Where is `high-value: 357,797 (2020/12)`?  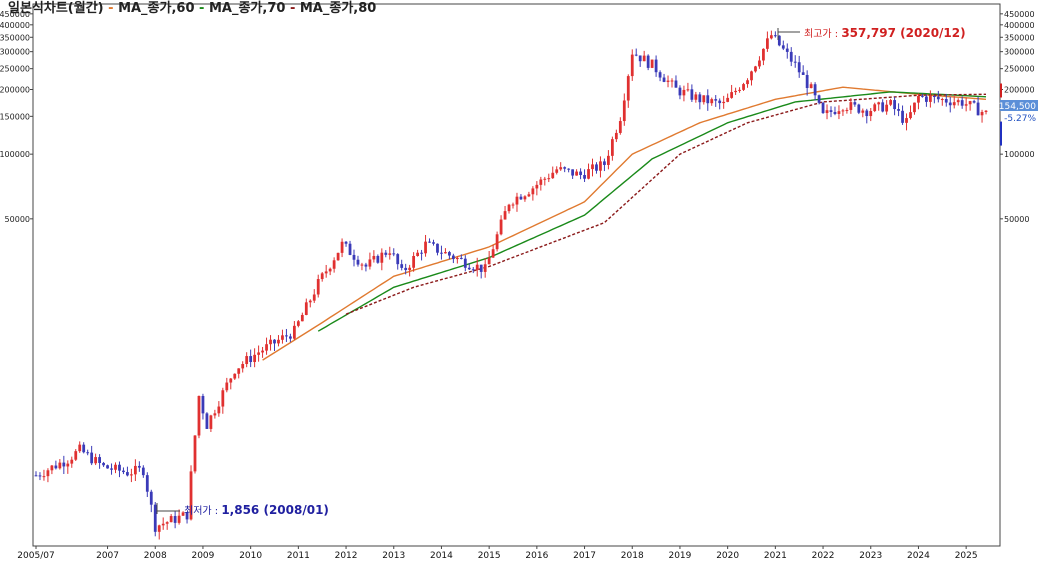
high-value: 357,797 (2020/12) is located at coordinates (903, 33).